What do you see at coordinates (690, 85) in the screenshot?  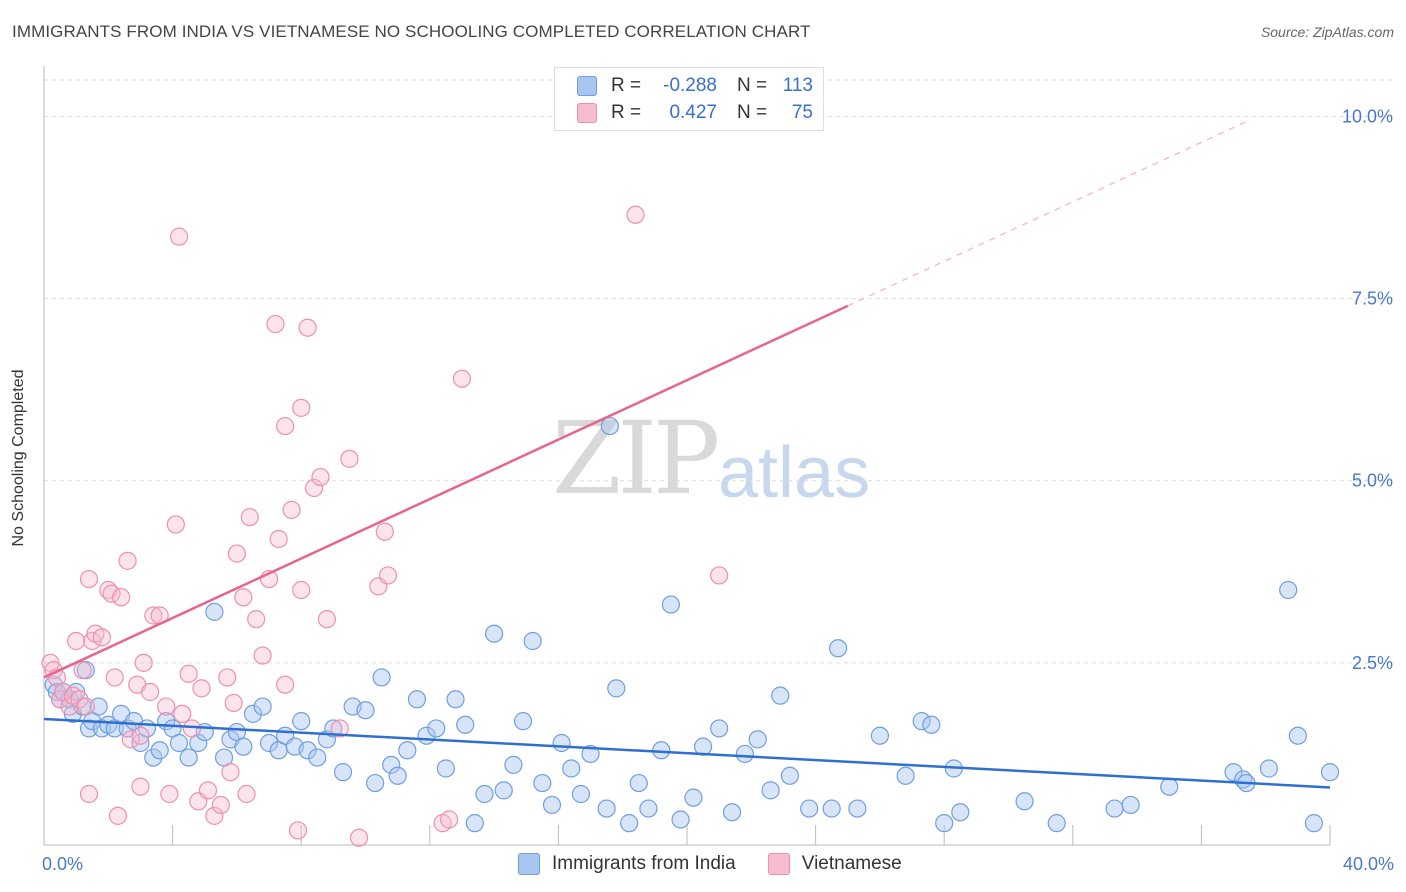 I see `r-value: -0.288` at bounding box center [690, 85].